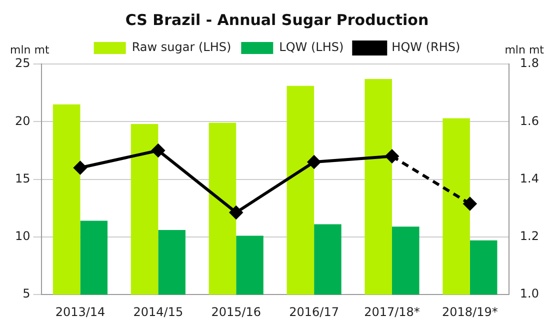  What do you see at coordinates (524, 49) in the screenshot?
I see `y2-axis-title: mln mt` at bounding box center [524, 49].